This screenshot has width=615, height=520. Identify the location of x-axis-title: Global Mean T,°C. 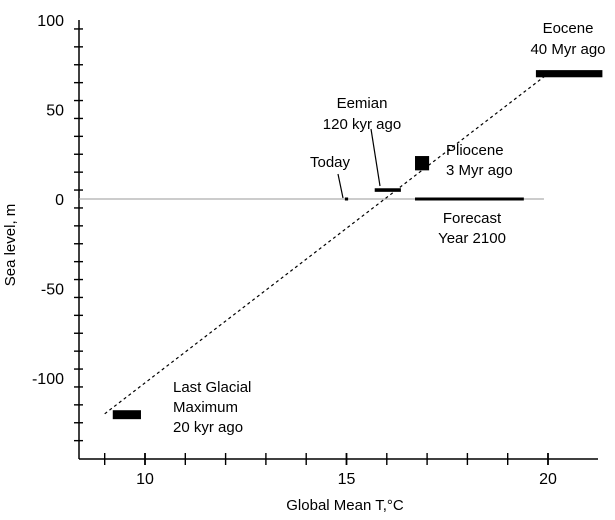
(345, 505).